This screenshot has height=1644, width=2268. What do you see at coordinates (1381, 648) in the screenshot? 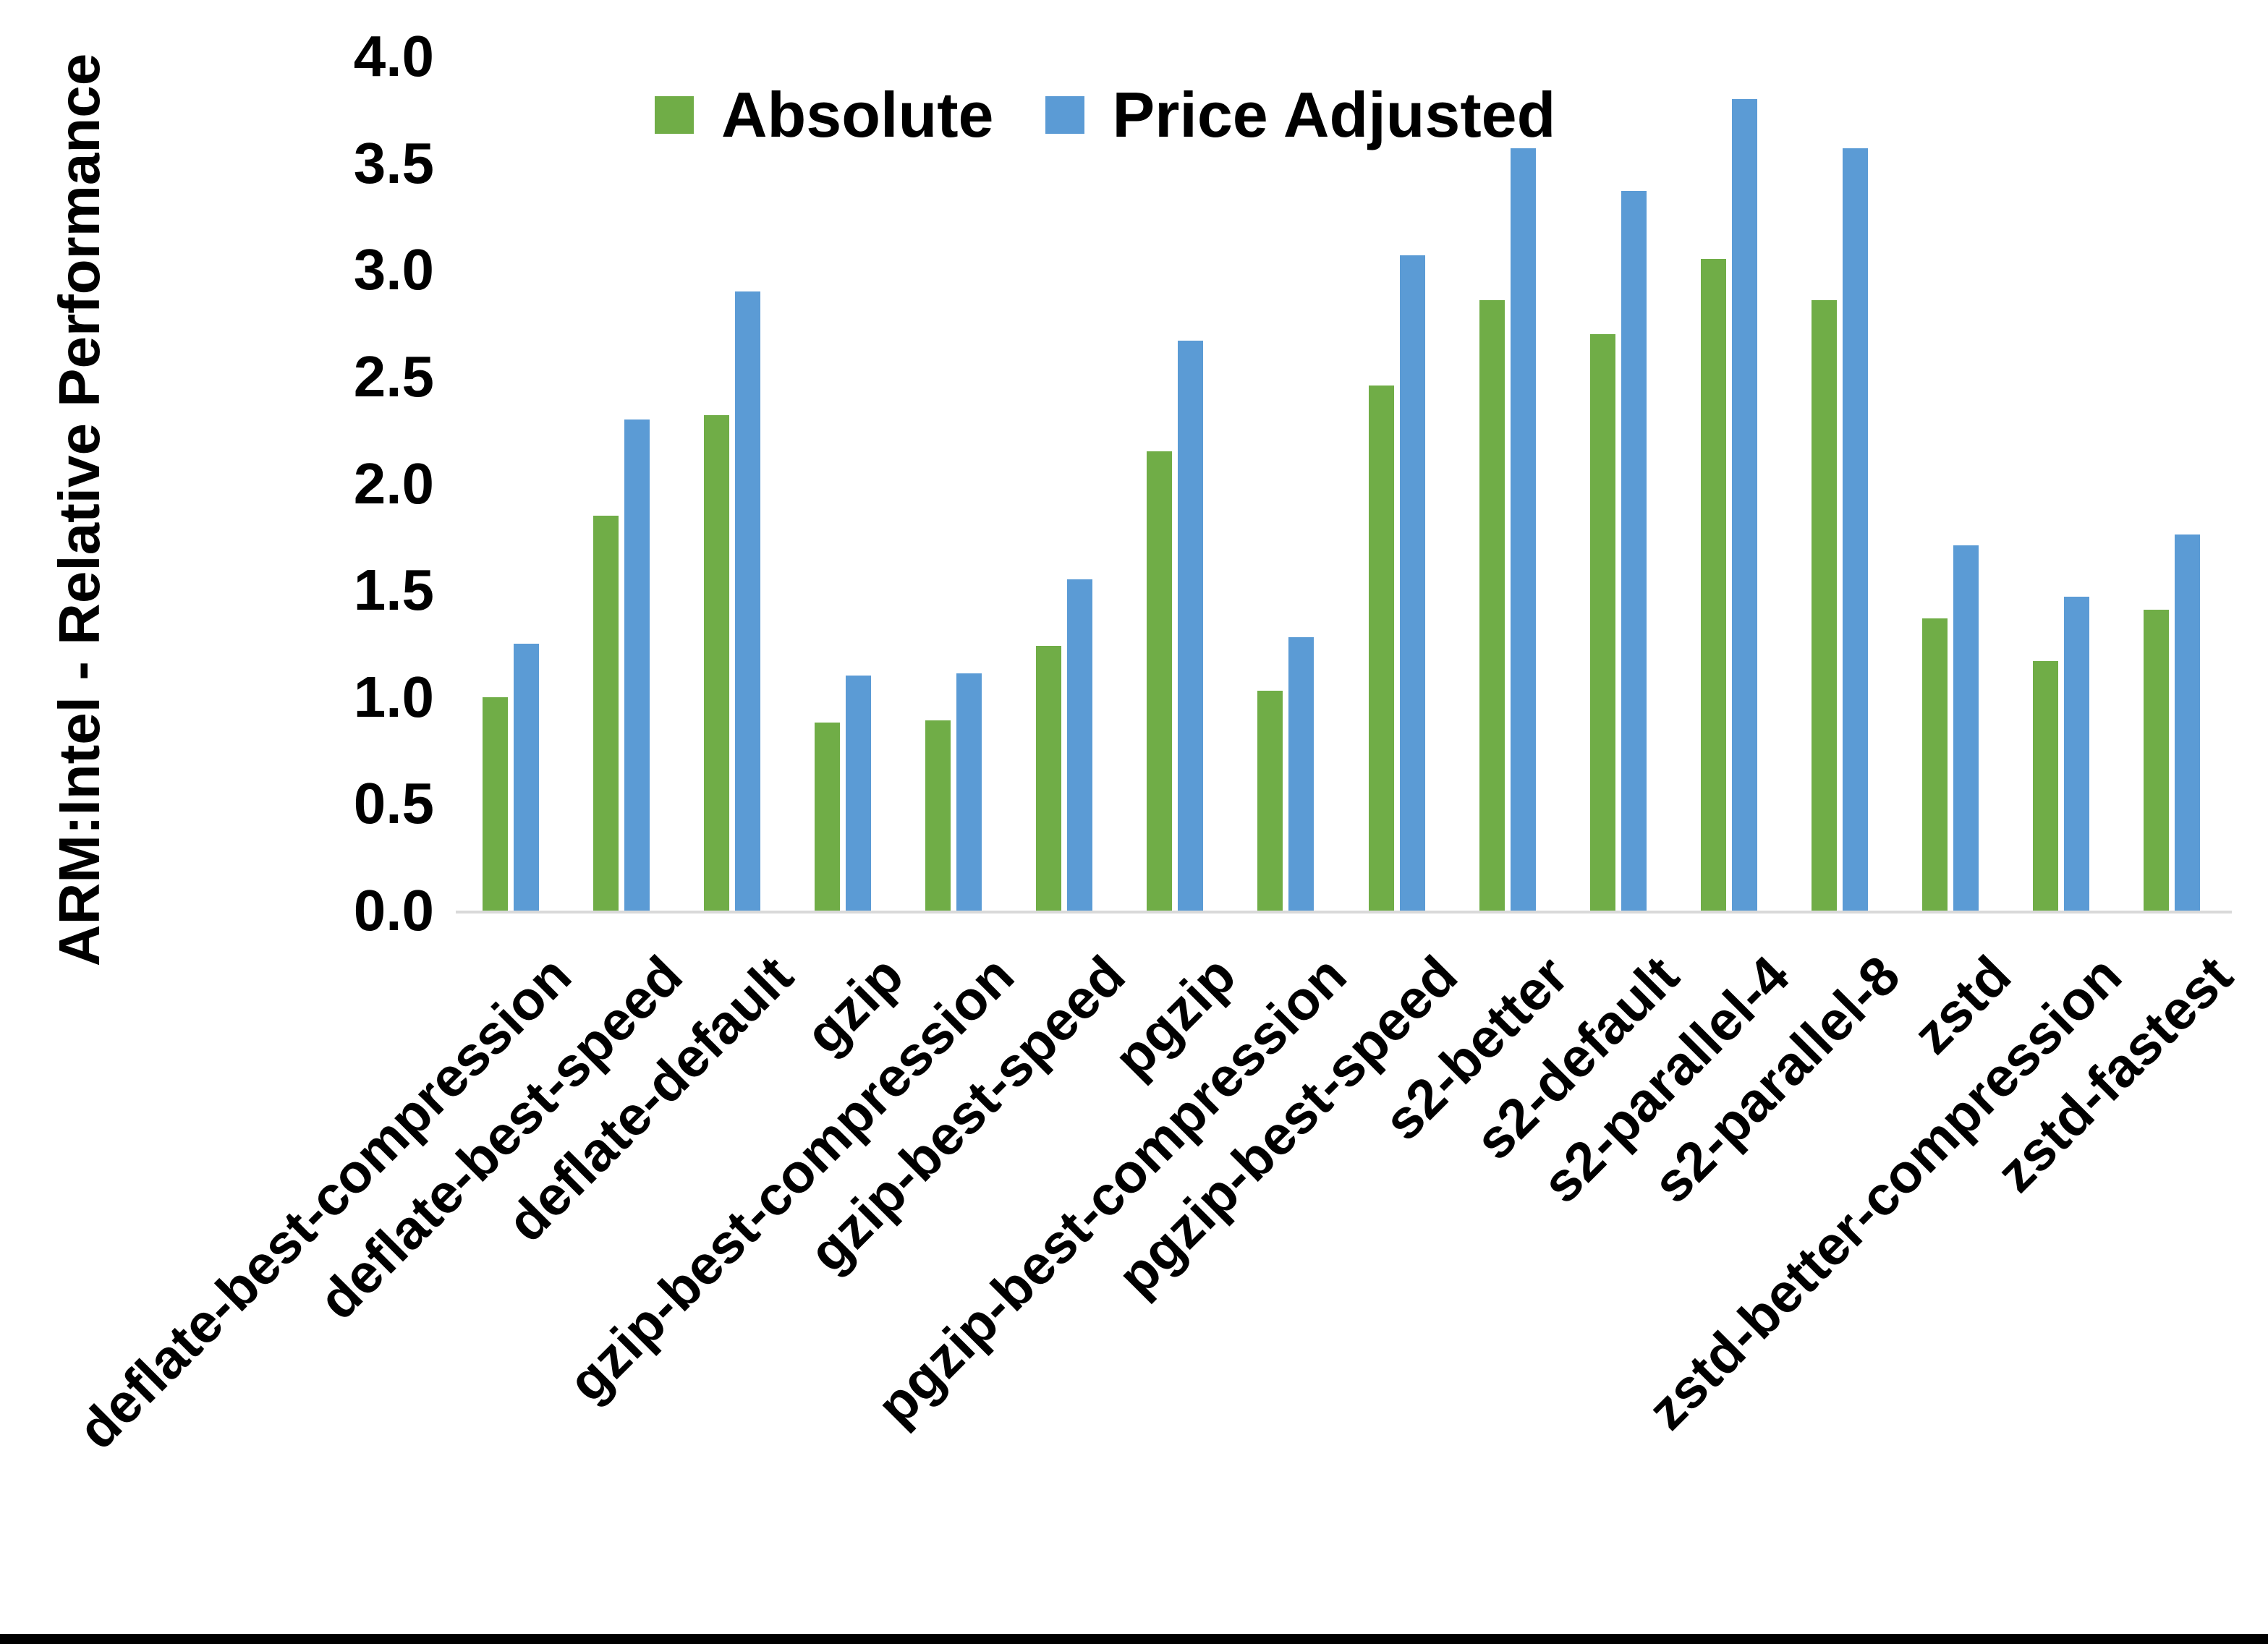
I see `bar-absolute-pgzip-best-speed` at bounding box center [1381, 648].